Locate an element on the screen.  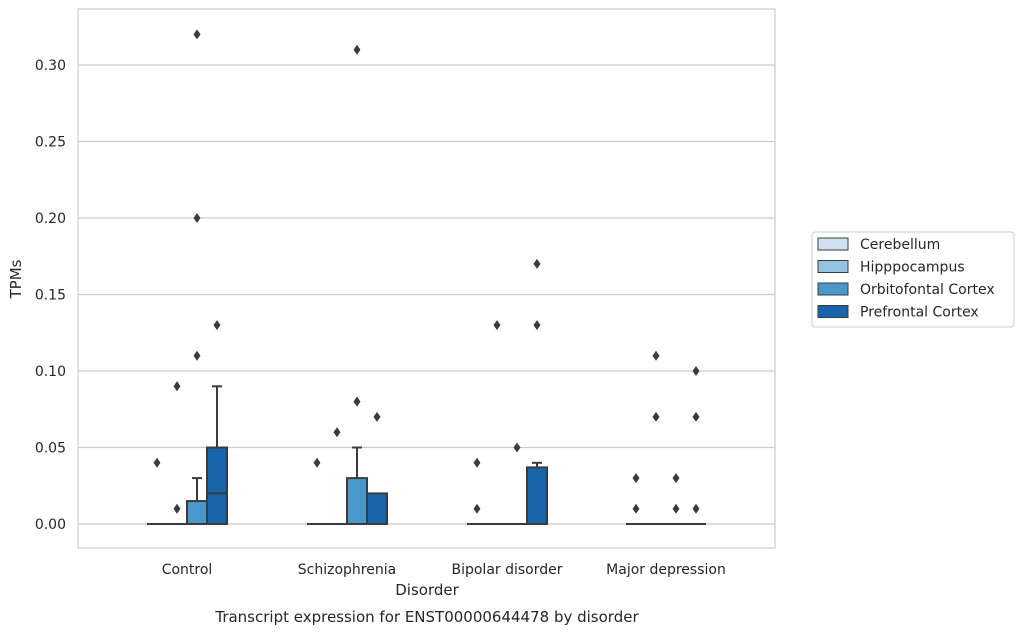
x-tick-label: Major depression is located at coordinates (666, 570).